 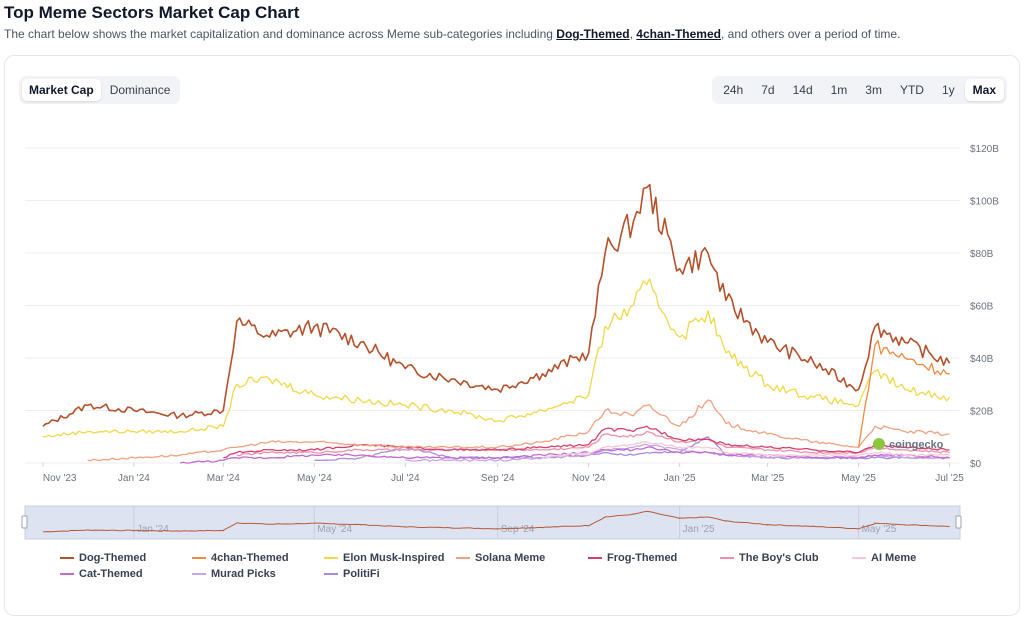 What do you see at coordinates (223, 478) in the screenshot?
I see `x-tick-label: Mar '24` at bounding box center [223, 478].